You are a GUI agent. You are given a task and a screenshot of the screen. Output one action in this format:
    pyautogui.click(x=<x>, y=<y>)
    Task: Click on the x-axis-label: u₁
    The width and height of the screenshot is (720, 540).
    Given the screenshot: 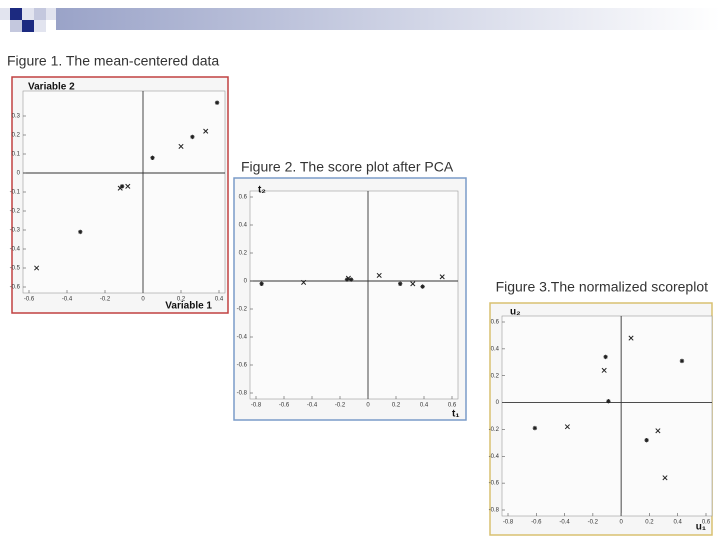 What is the action you would take?
    pyautogui.click(x=701, y=527)
    